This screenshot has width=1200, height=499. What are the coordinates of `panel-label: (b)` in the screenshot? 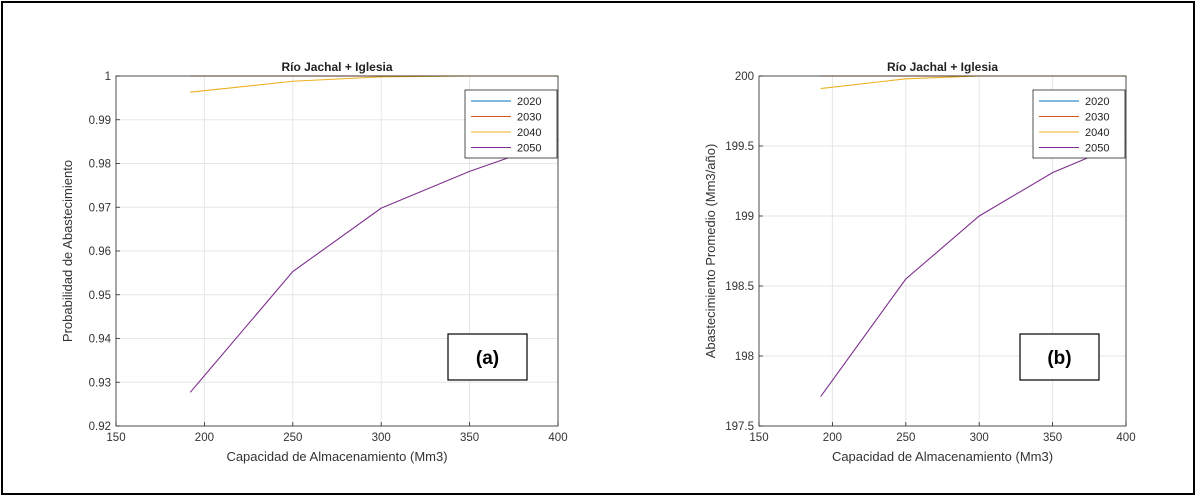 It's located at (1059, 358).